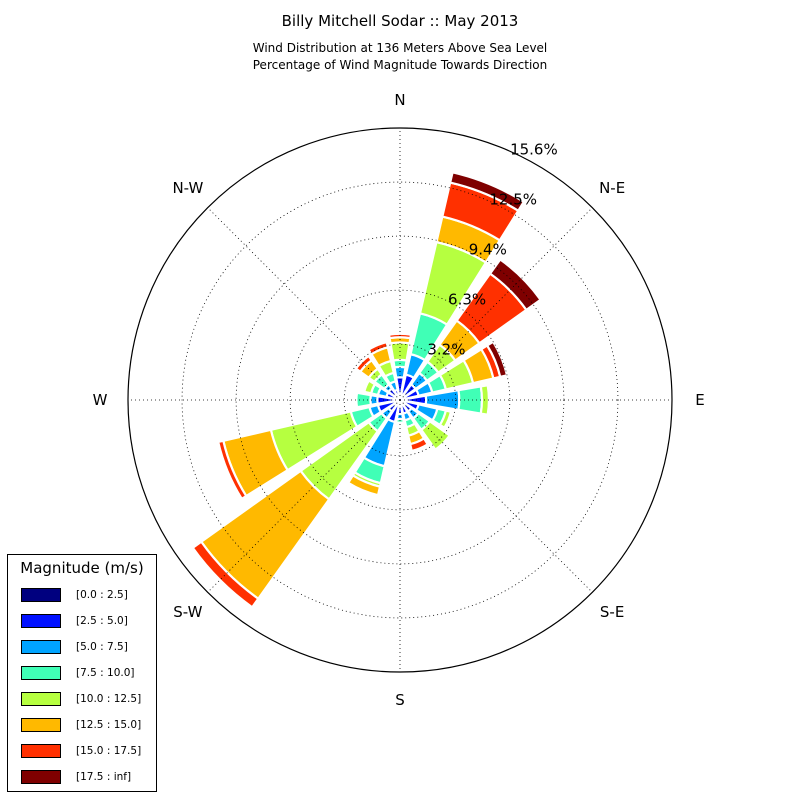 This screenshot has width=800, height=800. I want to click on wedge-202.5deg-bin-5, so click(364, 485).